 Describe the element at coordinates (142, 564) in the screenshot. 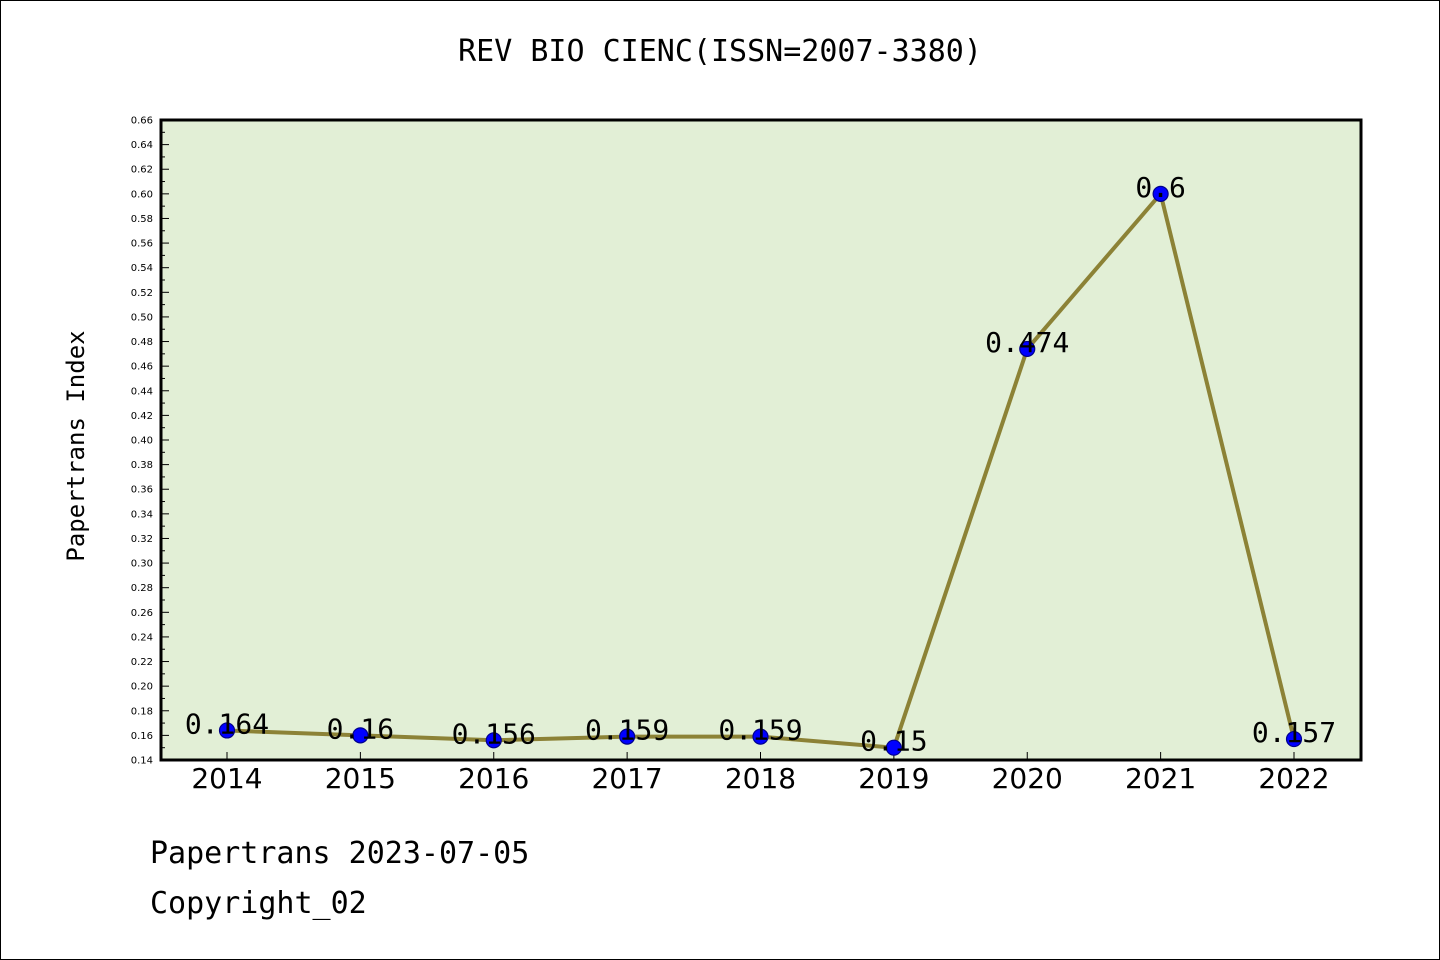

I see `y-tick-label: 0.30` at that location.